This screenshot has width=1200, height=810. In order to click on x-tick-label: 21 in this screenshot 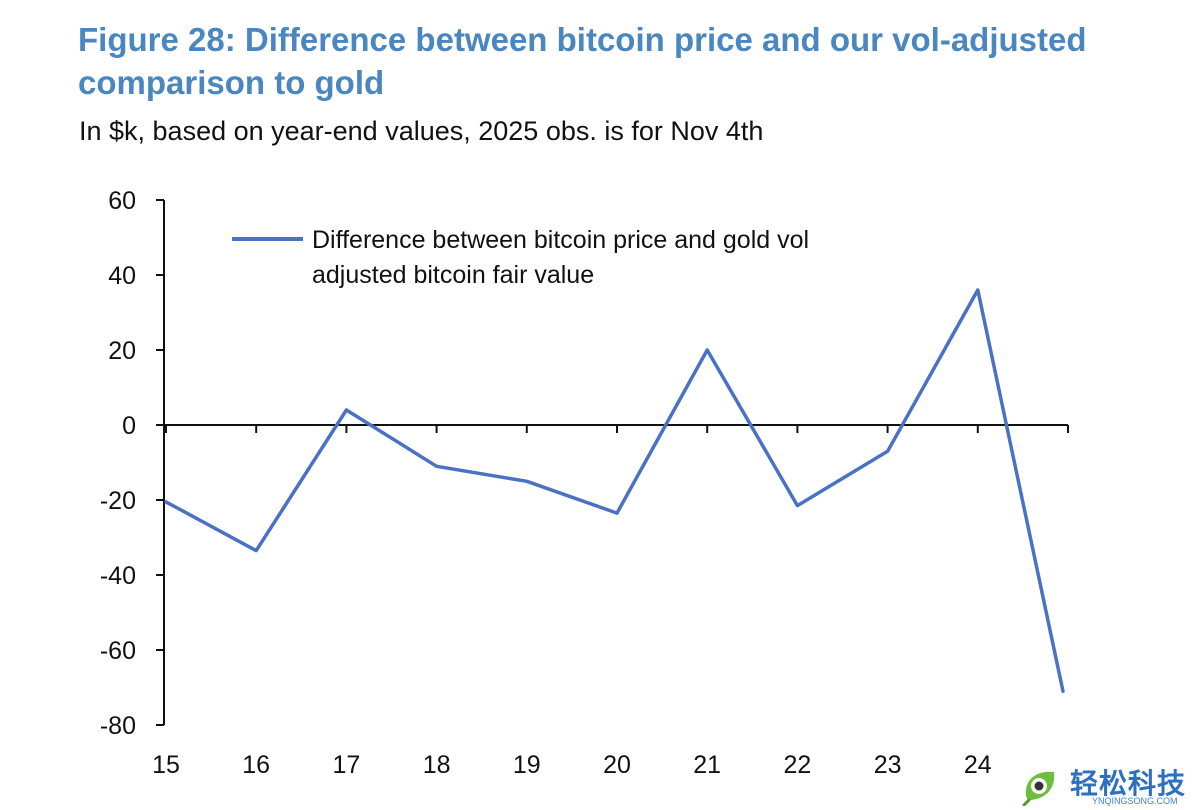, I will do `click(707, 765)`.